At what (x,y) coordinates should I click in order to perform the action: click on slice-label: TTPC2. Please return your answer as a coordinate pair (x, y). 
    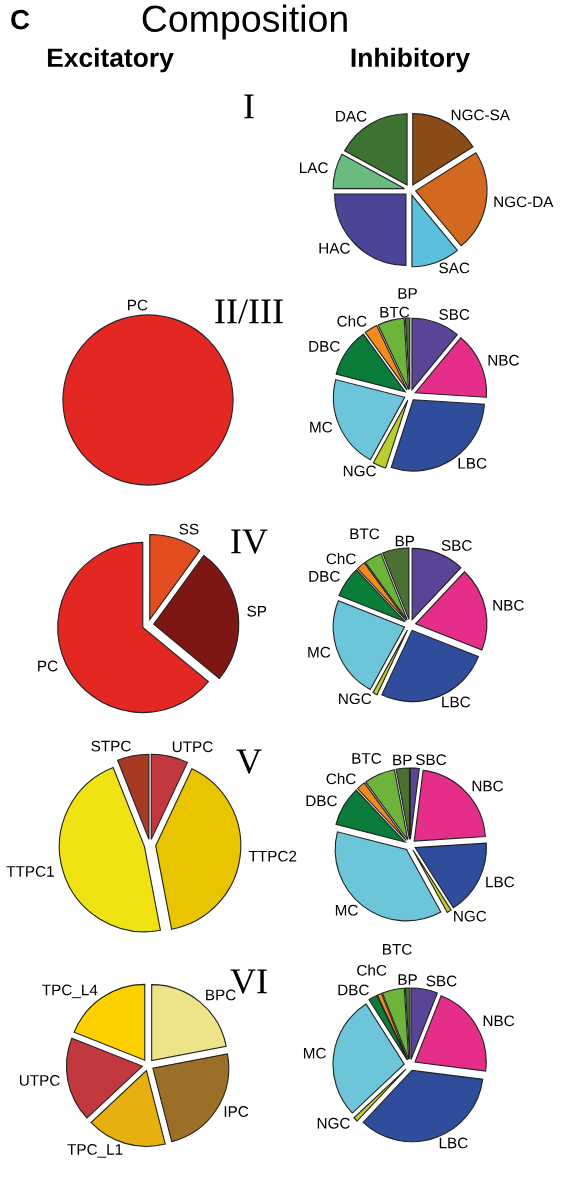
    Looking at the image, I should click on (272, 856).